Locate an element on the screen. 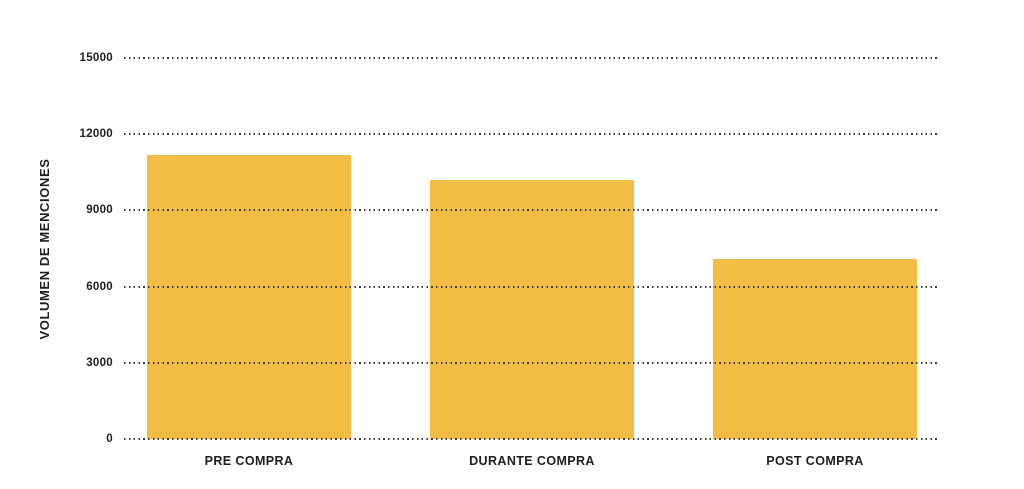 This screenshot has width=1024, height=489. y-tick-label-12000: 12000 is located at coordinates (96, 134).